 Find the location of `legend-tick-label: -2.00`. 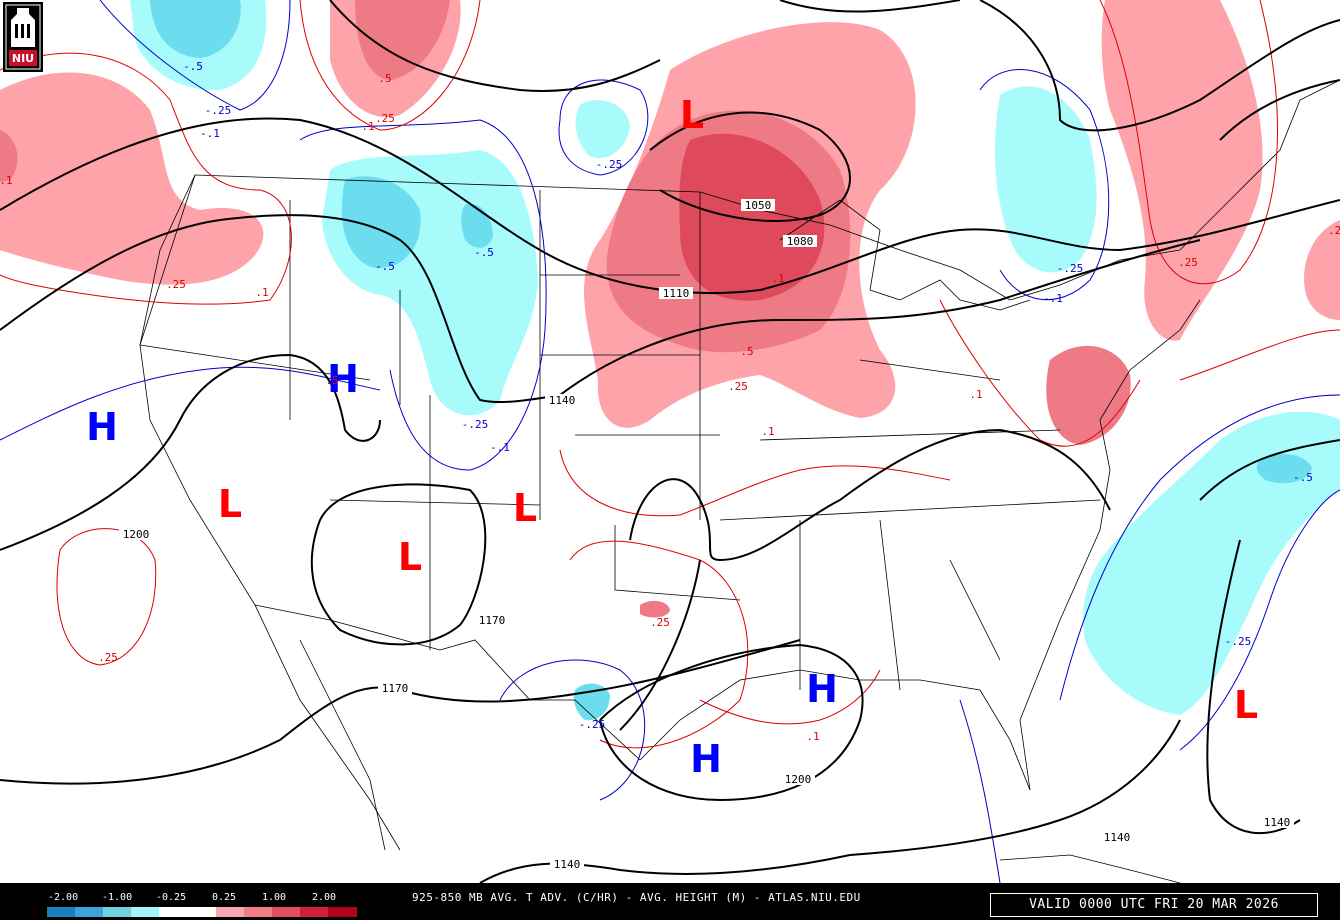

legend-tick-label: -2.00 is located at coordinates (63, 897).